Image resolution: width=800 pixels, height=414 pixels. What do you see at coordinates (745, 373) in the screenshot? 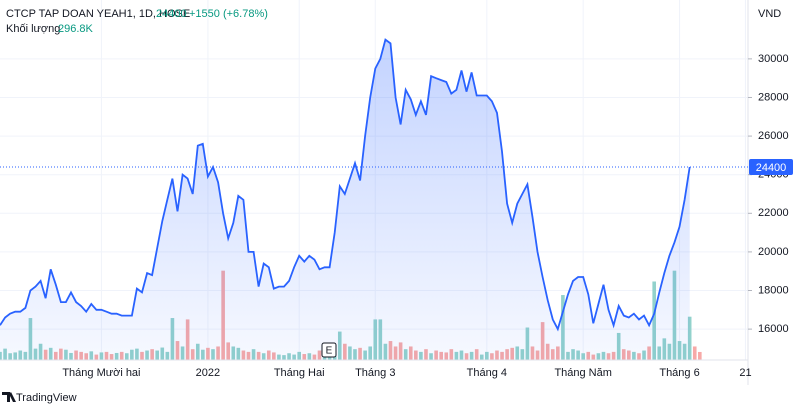
I see `x-tick-label: 21` at bounding box center [745, 373].